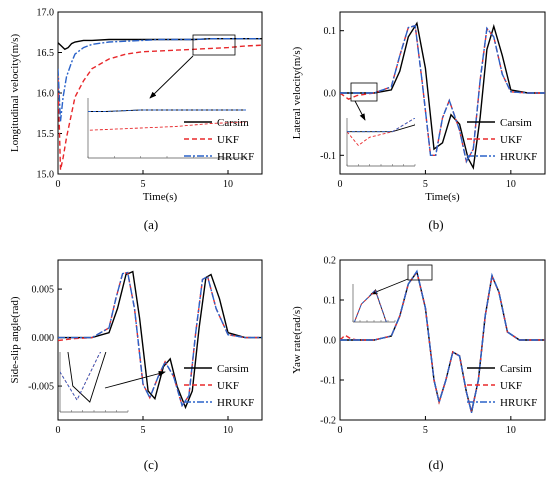 The height and width of the screenshot is (477, 550). I want to click on series-line-ukf, so click(160, 107).